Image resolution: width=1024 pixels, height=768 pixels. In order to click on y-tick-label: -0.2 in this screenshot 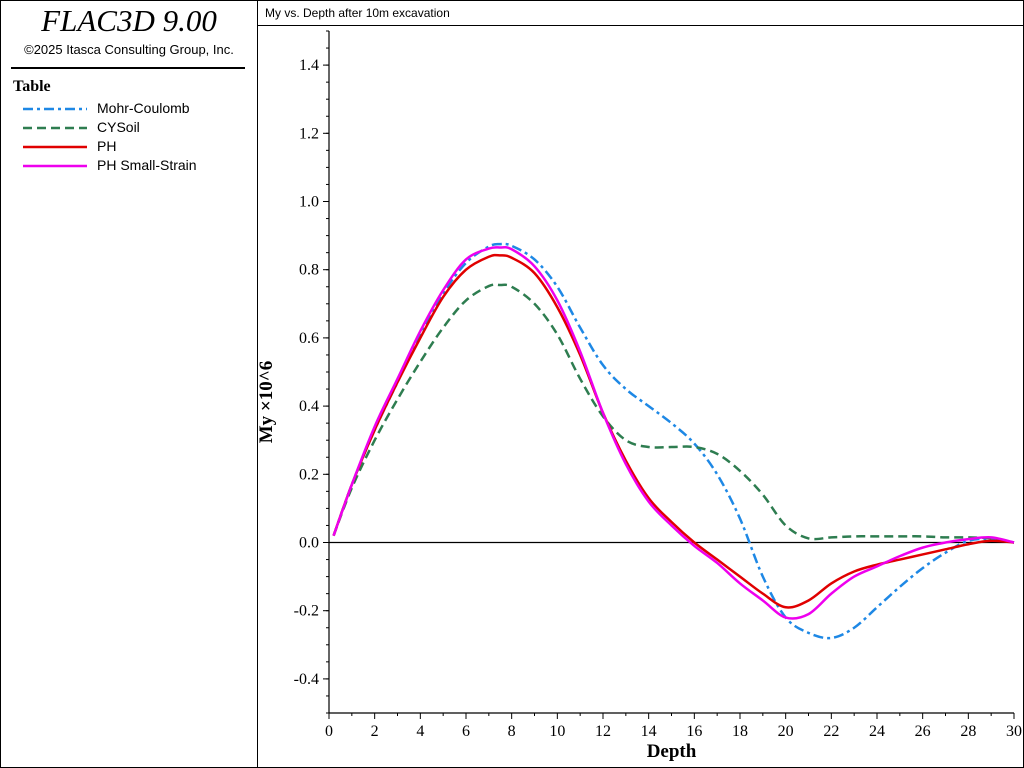, I will do `click(306, 611)`.